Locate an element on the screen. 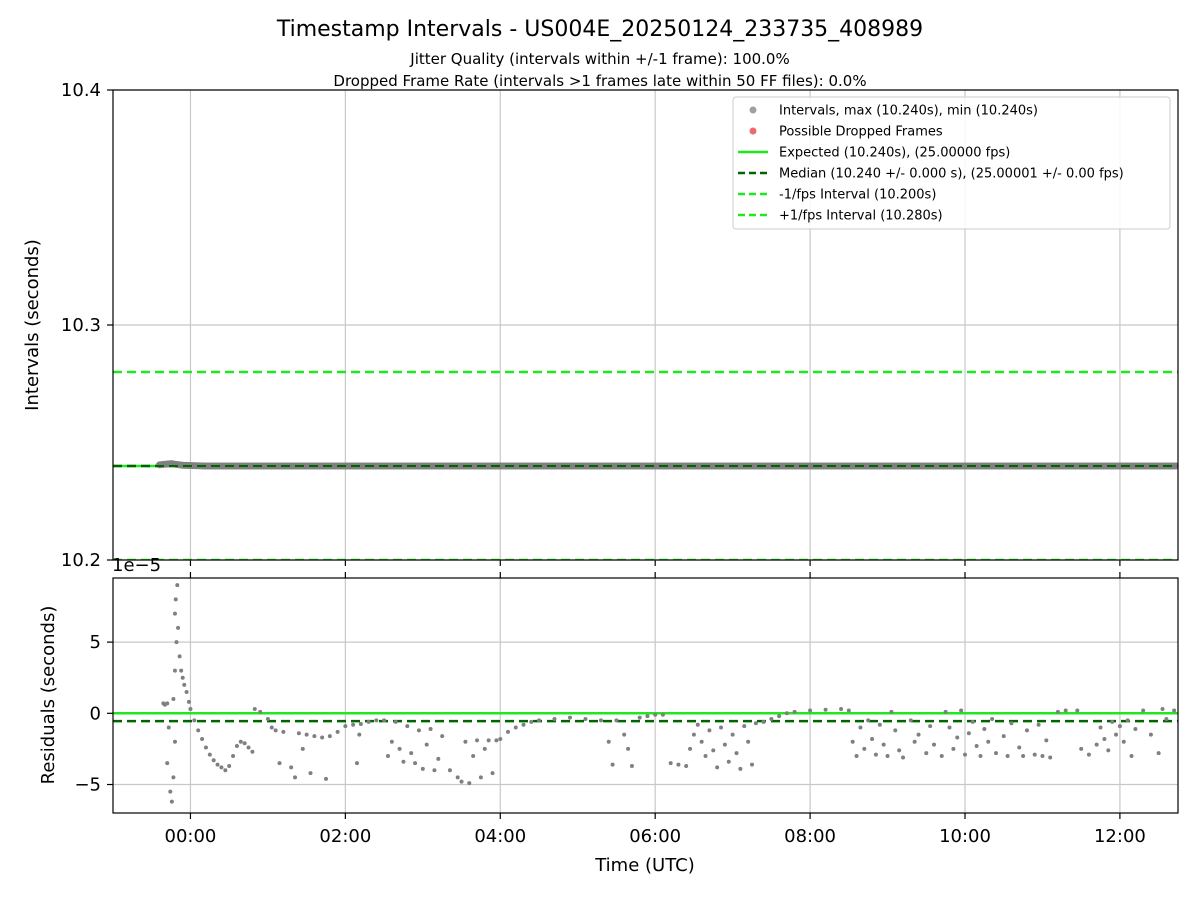 The height and width of the screenshot is (900, 1200). residuals-scale-label: 1e−5 is located at coordinates (136, 565).